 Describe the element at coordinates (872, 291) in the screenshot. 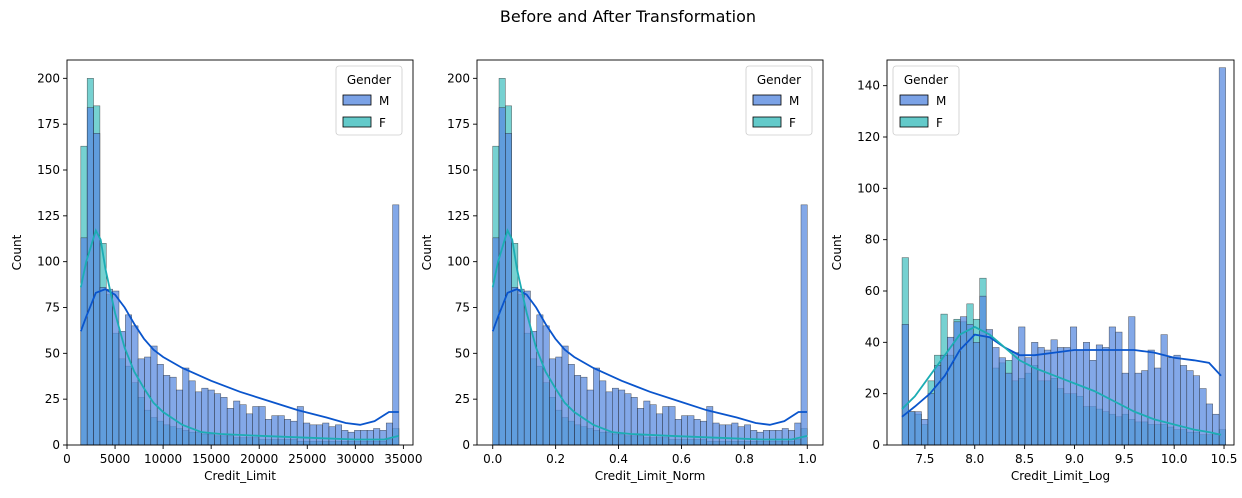

I see `y-tick-label: 60` at that location.